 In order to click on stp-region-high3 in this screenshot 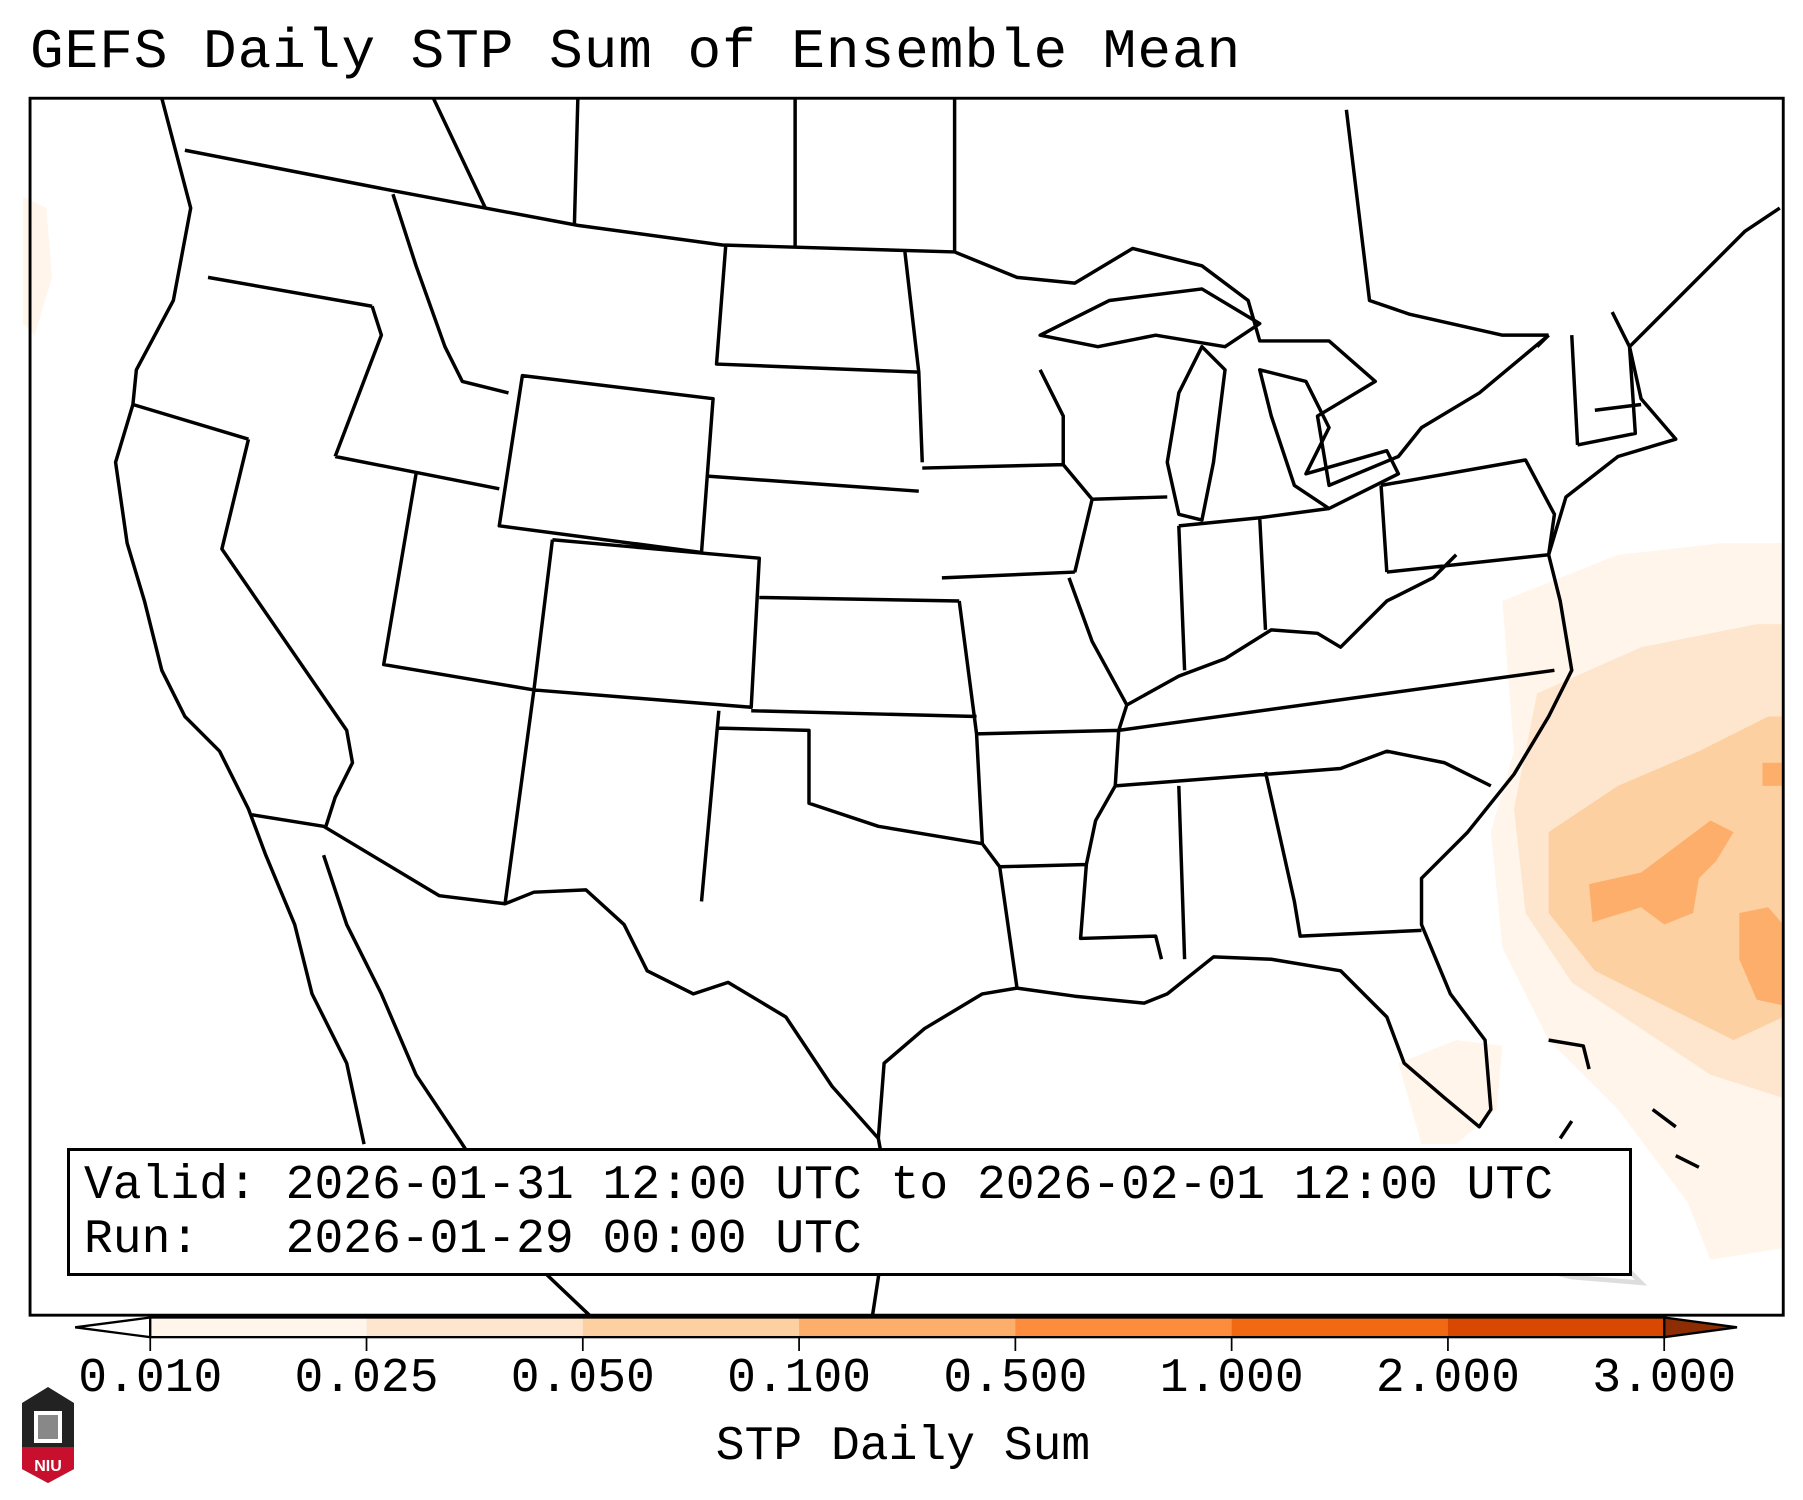, I will do `click(1773, 774)`.